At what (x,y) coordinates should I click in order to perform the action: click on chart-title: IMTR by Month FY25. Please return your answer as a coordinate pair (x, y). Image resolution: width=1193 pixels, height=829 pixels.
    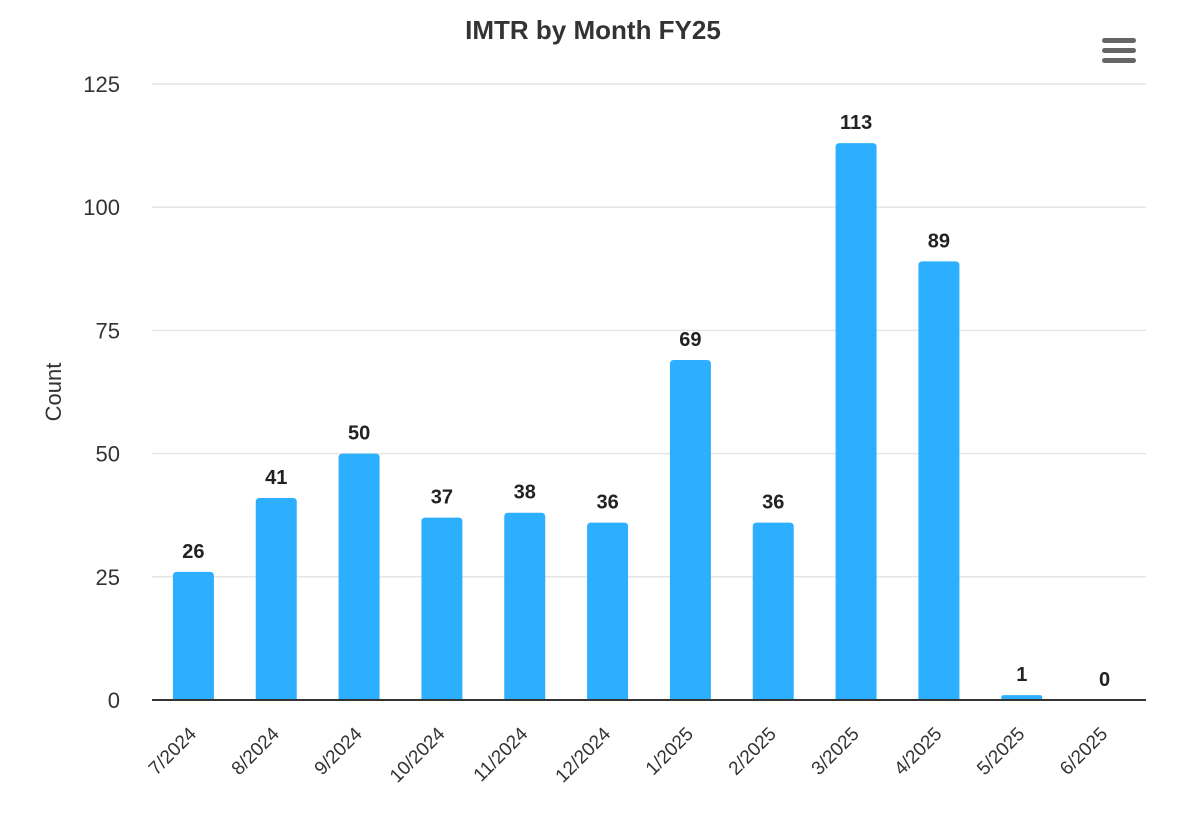
    Looking at the image, I should click on (593, 30).